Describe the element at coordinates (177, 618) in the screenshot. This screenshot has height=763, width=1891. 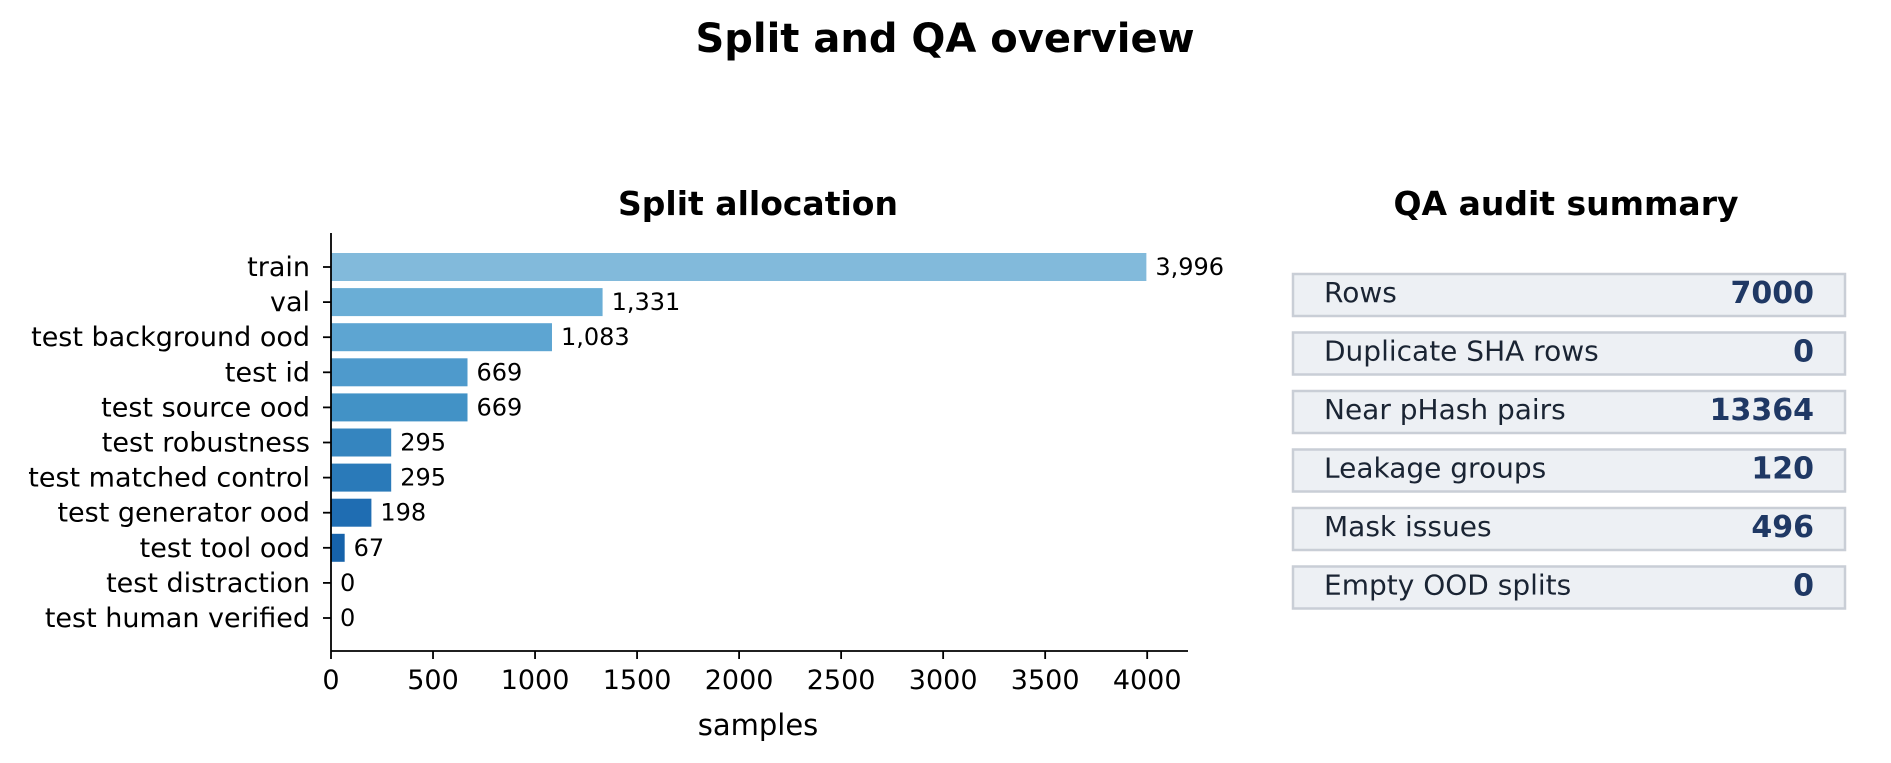
I see `y-tick-label: test human verified` at that location.